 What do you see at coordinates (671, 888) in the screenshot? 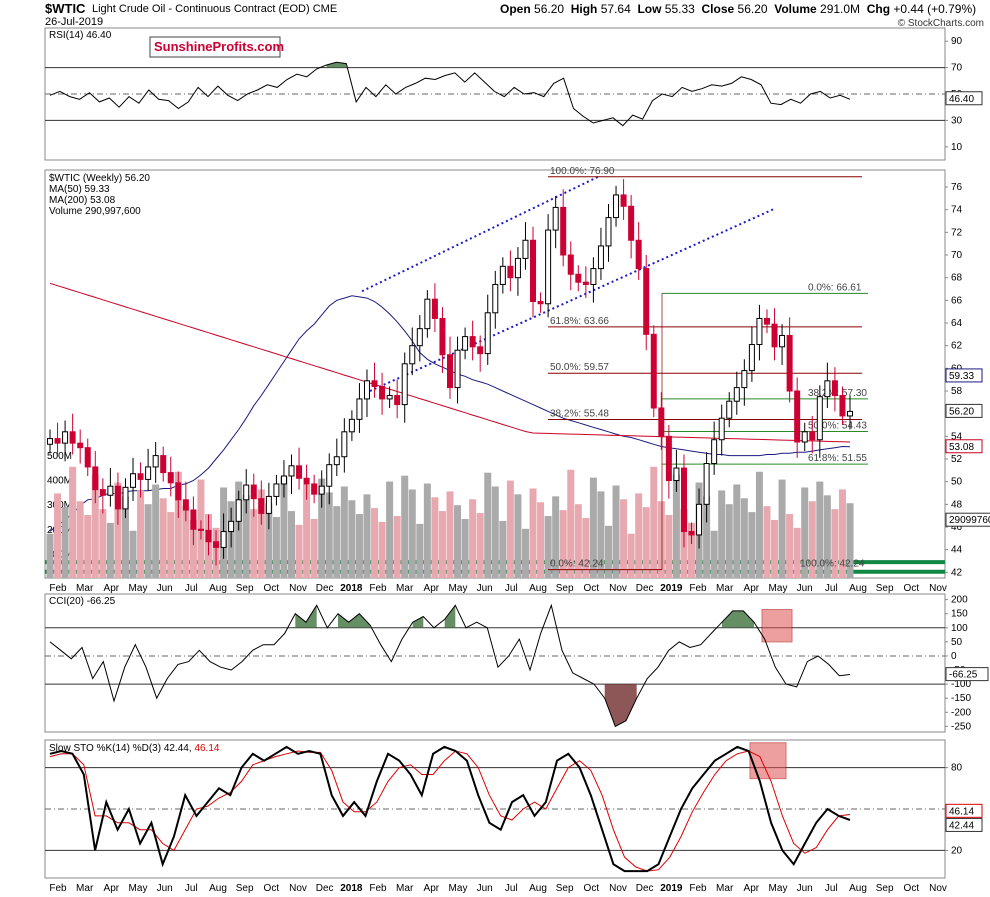
I see `sto-x-axis-label: 2019` at bounding box center [671, 888].